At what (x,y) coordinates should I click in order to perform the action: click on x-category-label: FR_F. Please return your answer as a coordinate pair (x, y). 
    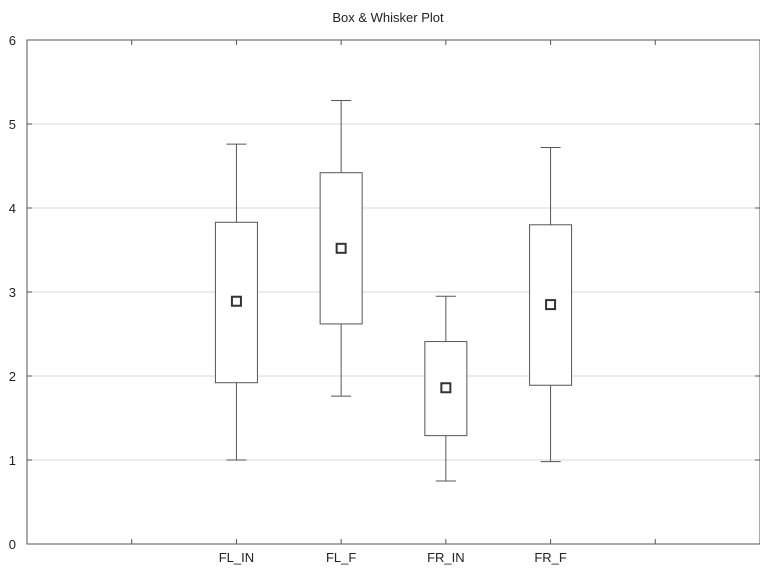
    Looking at the image, I should click on (550, 557).